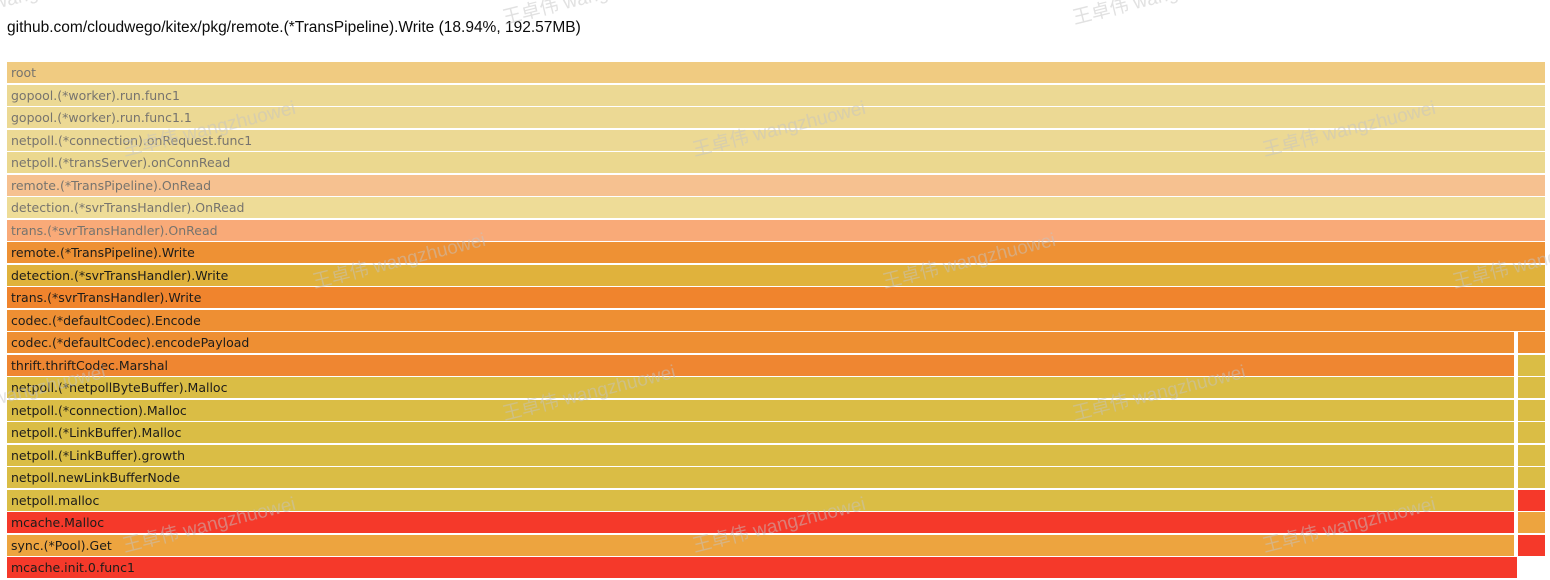 This screenshot has height=580, width=1550. I want to click on flame-frame-row: netpoll.(*LinkBuffer).Malloc, so click(775, 432).